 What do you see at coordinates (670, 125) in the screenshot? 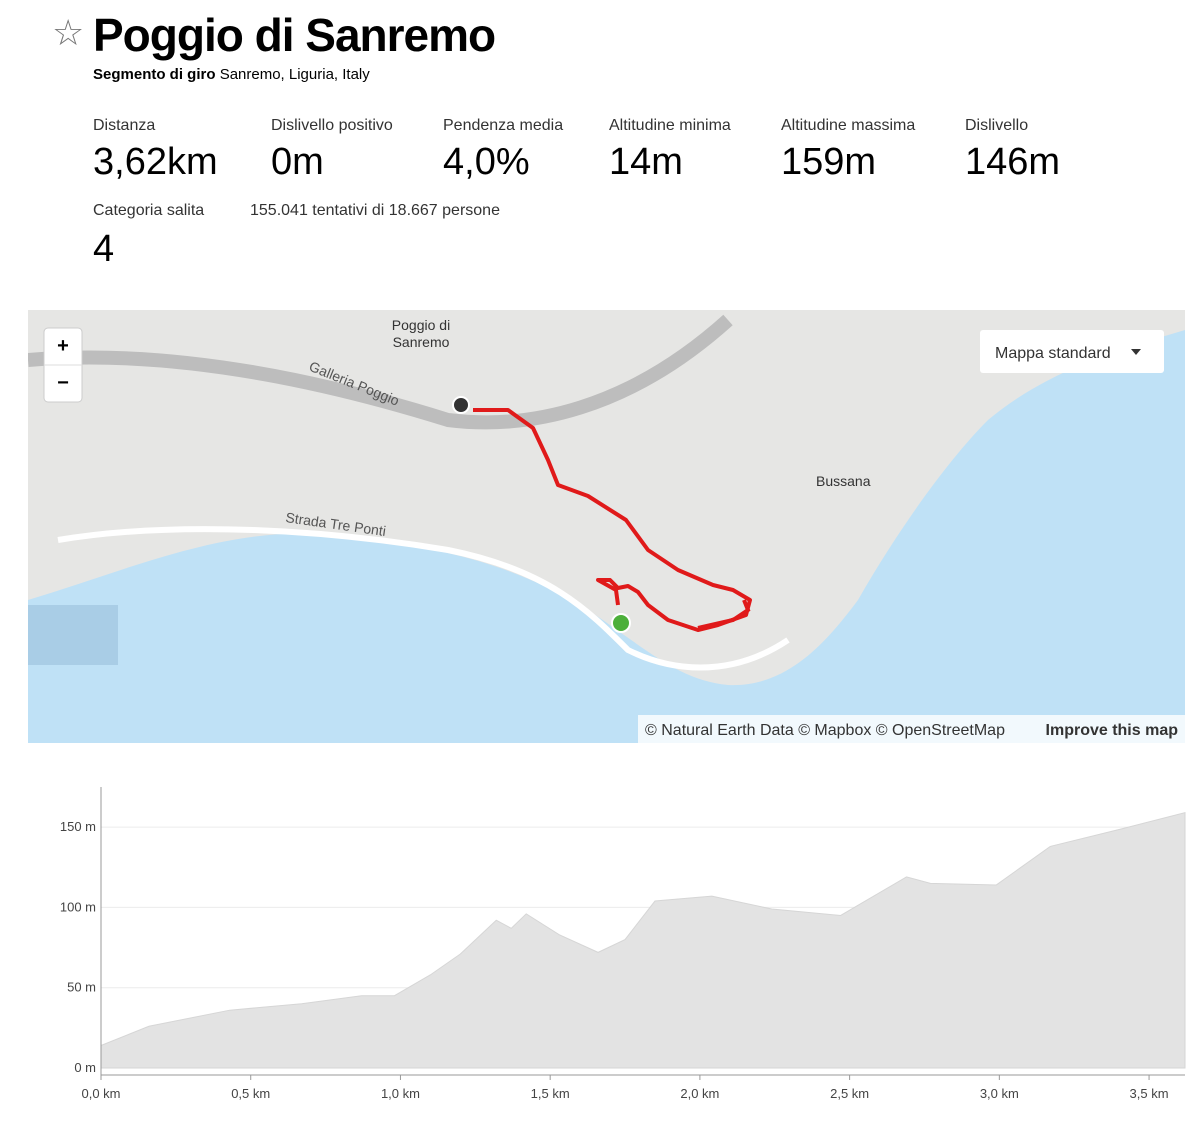
I see `stat-label: Altitudine minima` at bounding box center [670, 125].